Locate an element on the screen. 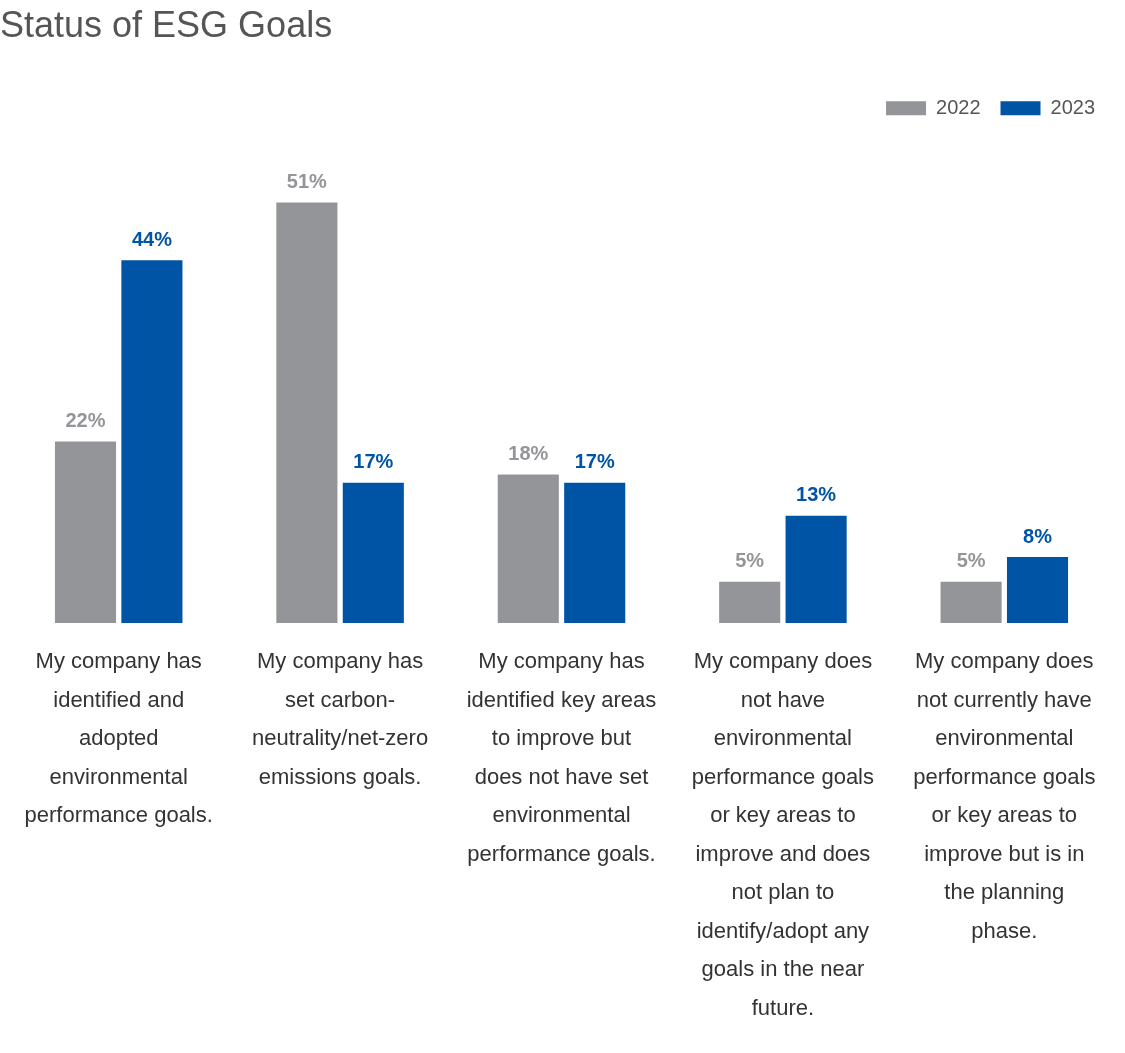 This screenshot has height=1053, width=1125. legend-label: 2022 is located at coordinates (958, 106).